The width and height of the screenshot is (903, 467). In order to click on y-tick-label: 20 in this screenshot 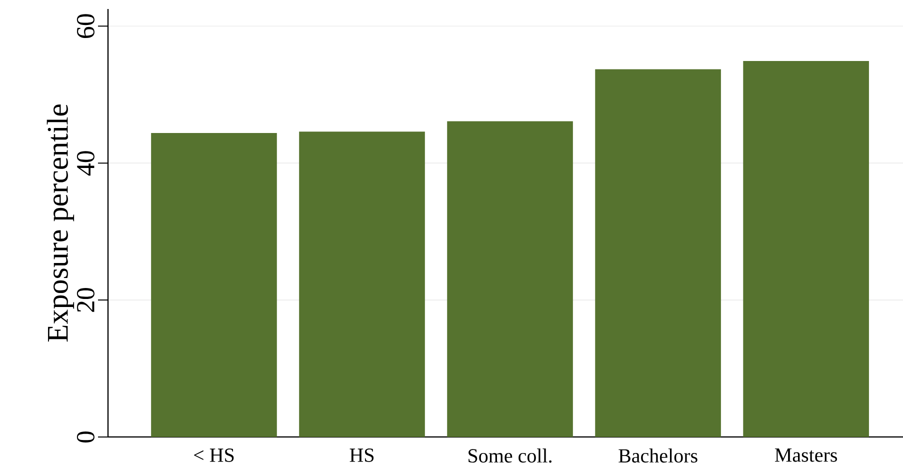, I will do `click(85, 300)`.